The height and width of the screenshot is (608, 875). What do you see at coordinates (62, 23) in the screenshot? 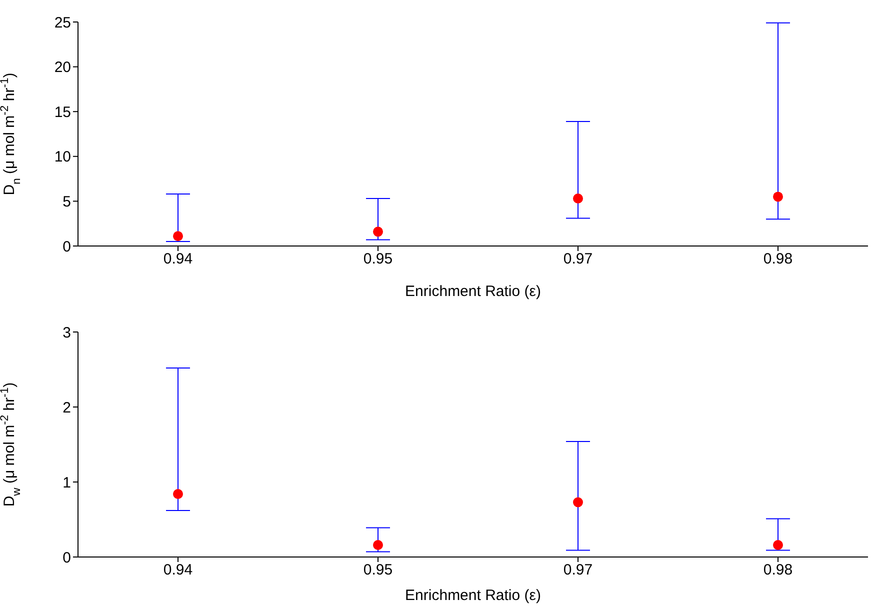
I see `y-tick-label: 25` at bounding box center [62, 23].